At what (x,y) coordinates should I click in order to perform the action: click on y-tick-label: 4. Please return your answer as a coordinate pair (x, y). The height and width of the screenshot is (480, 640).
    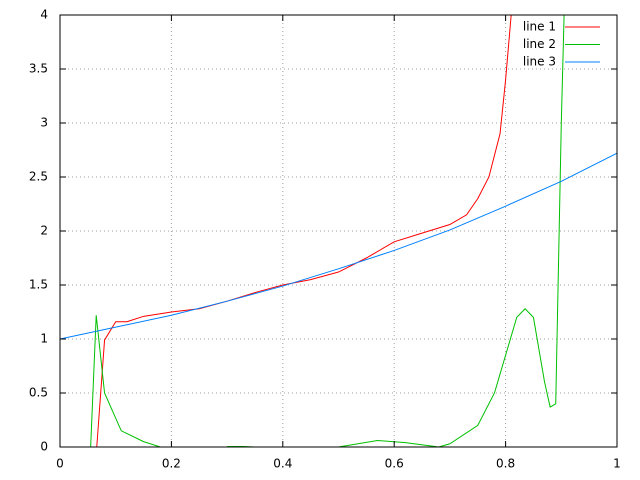
    Looking at the image, I should click on (44, 15).